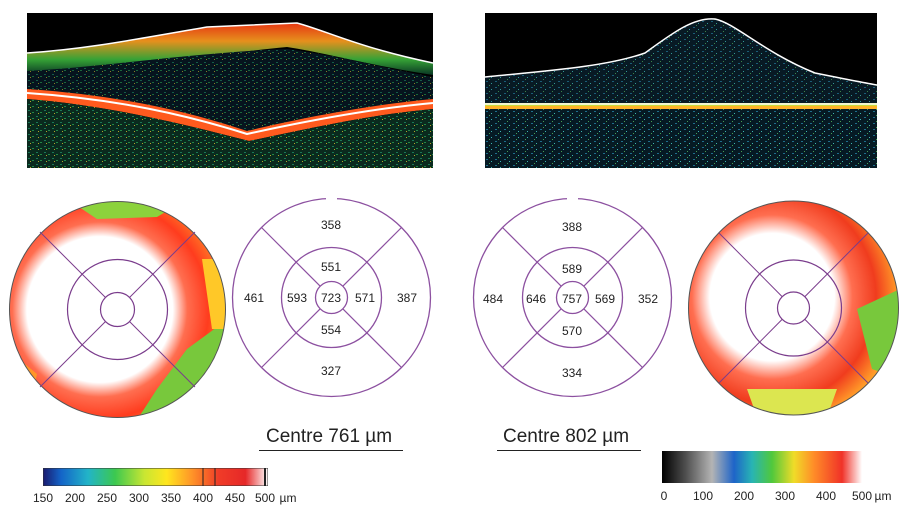  Describe the element at coordinates (703, 496) in the screenshot. I see `cb2-tick-1: 100` at that location.